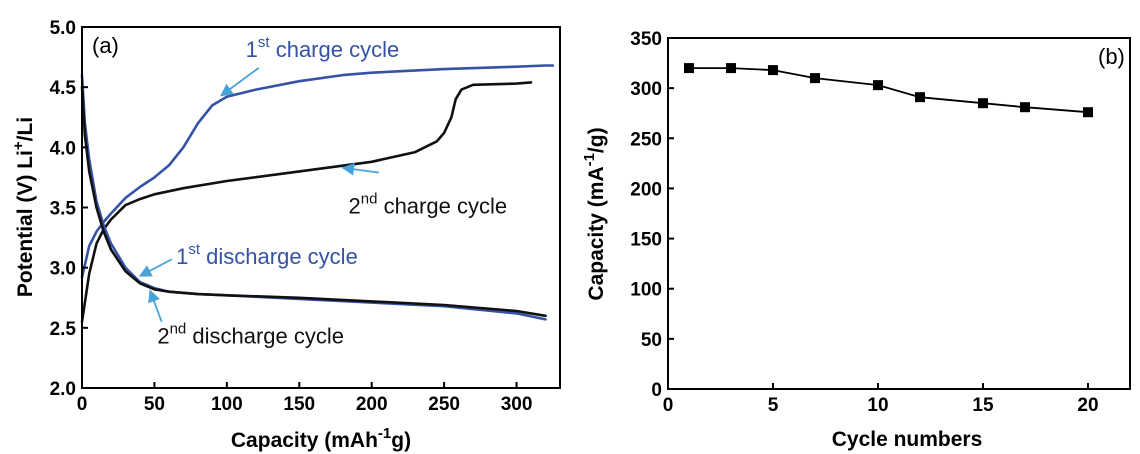 The height and width of the screenshot is (454, 1140). What do you see at coordinates (250, 334) in the screenshot?
I see `annotation-label: 2nd discharge cycle` at bounding box center [250, 334].